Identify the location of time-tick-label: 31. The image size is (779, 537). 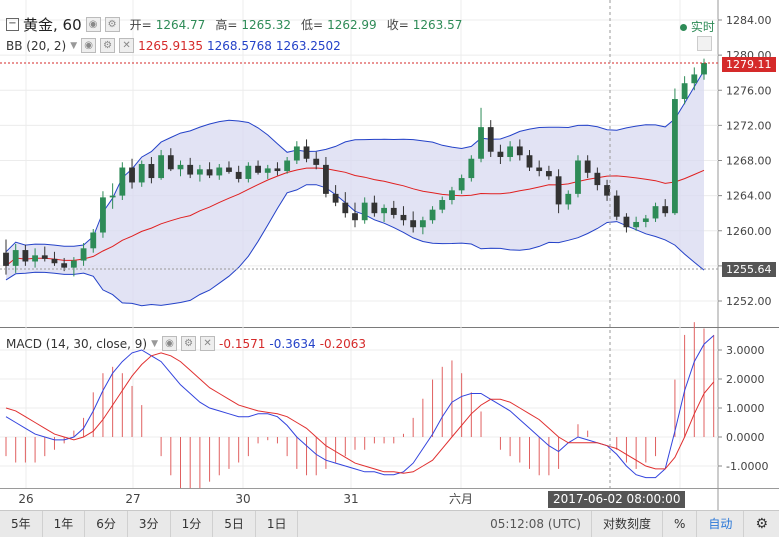
(350, 499).